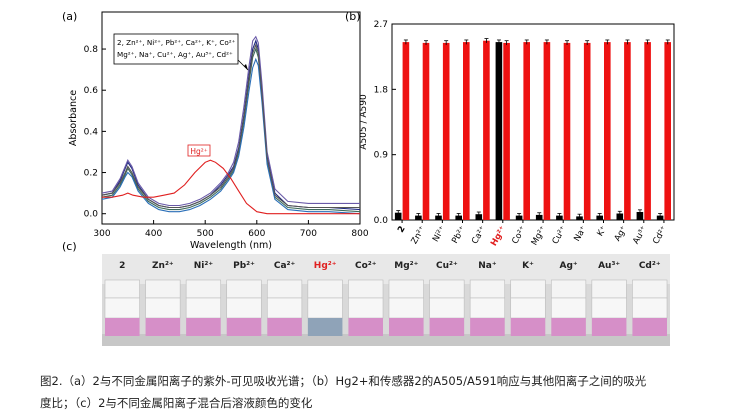 This screenshot has height=418, width=740. Describe the element at coordinates (176, 42) in the screenshot. I see `legend-line: 2, Zn²⁺, Ni²⁺, Pb²⁺, Ca²⁺, K⁺, Co²⁺` at that location.